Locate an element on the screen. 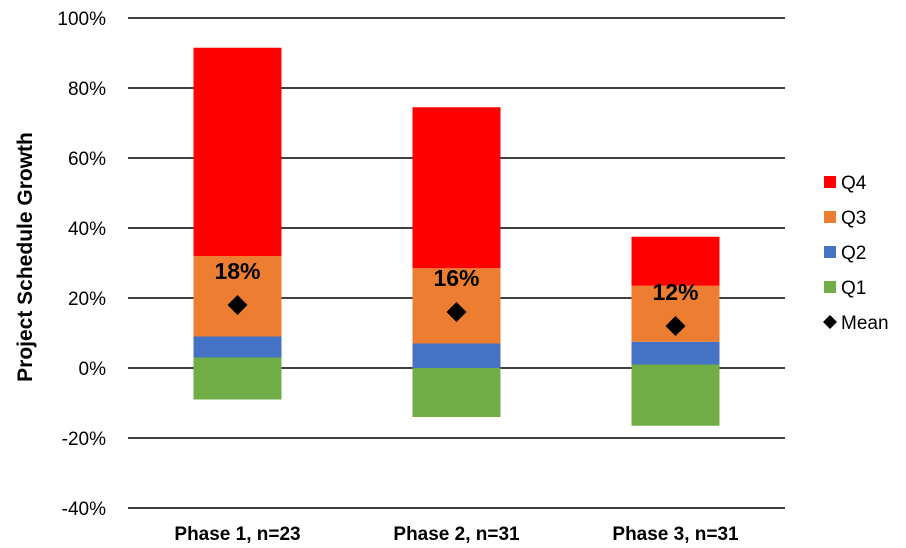 The width and height of the screenshot is (906, 548). y-axis-label: Project Schedule Growth is located at coordinates (25, 257).